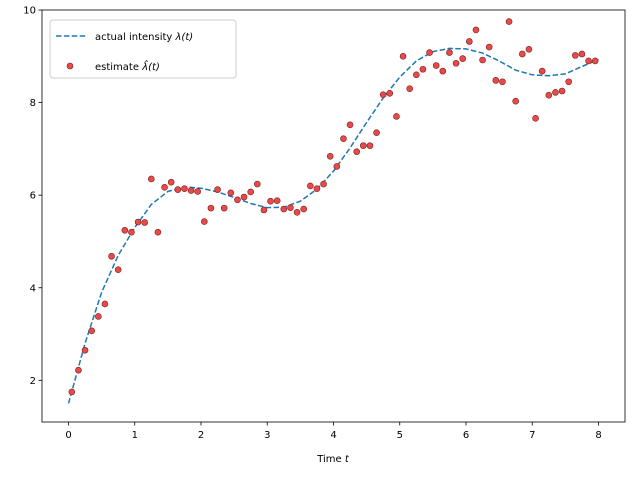  I want to click on legend-marker-swatch, so click(70, 66).